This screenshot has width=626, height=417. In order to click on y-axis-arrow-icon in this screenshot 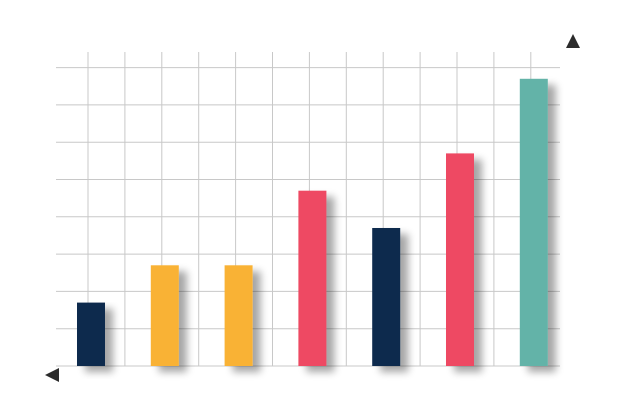, I will do `click(573, 41)`.